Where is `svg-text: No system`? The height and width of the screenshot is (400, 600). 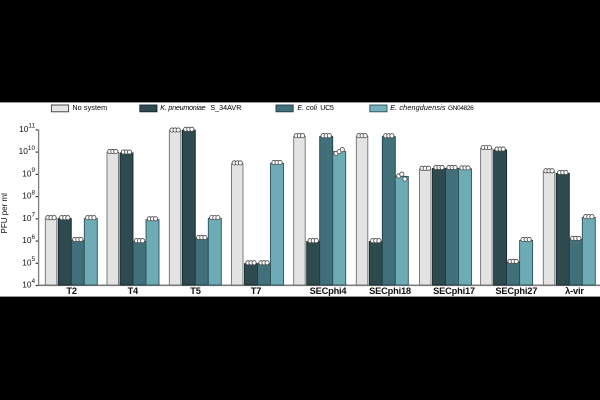 svg-text: No system is located at coordinates (89, 107).